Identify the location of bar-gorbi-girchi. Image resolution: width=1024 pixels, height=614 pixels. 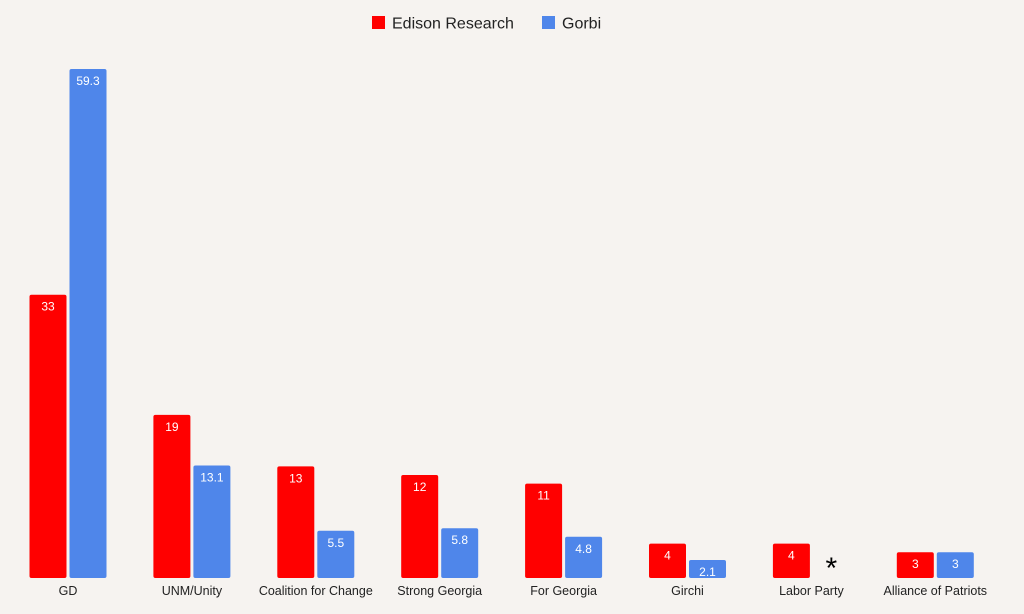
(707, 568).